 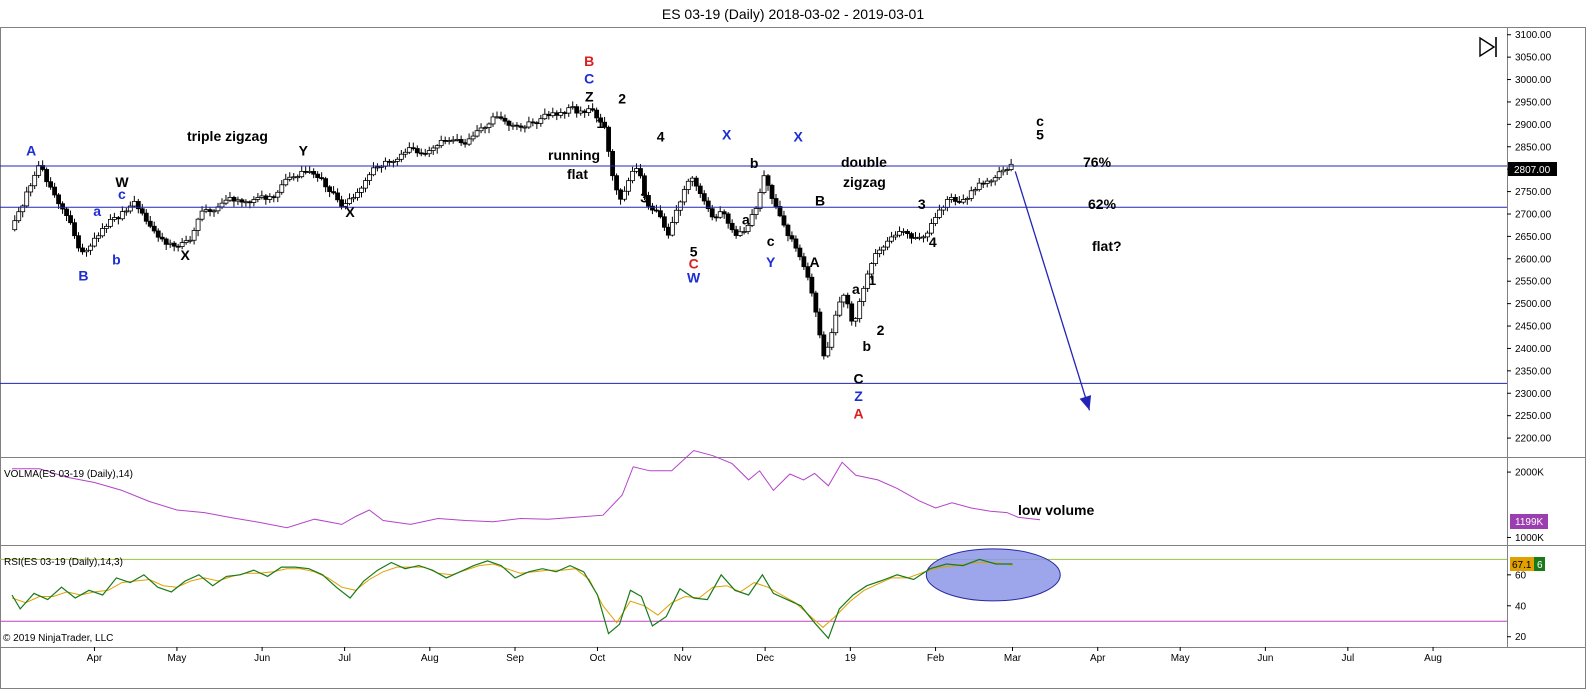 I want to click on x-tick-label: May, so click(x=1180, y=658).